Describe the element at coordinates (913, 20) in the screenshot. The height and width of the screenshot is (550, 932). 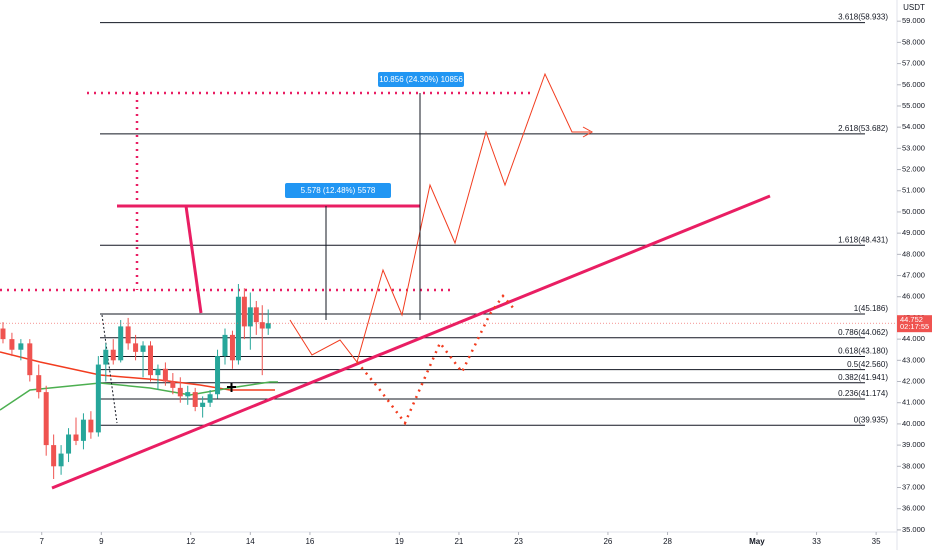
I see `y-tick-label: 59.000` at that location.